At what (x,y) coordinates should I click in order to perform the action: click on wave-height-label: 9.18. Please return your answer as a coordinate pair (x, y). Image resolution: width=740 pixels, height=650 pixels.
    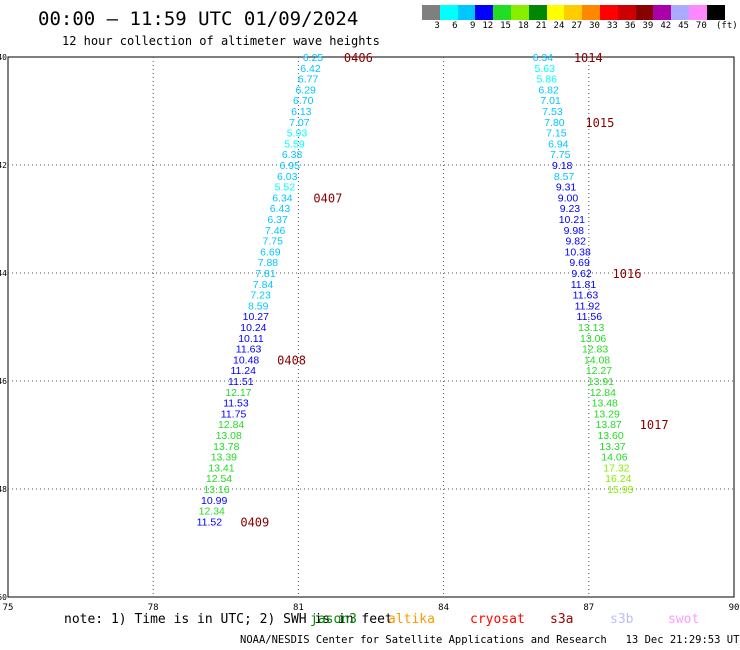
    Looking at the image, I should click on (562, 166).